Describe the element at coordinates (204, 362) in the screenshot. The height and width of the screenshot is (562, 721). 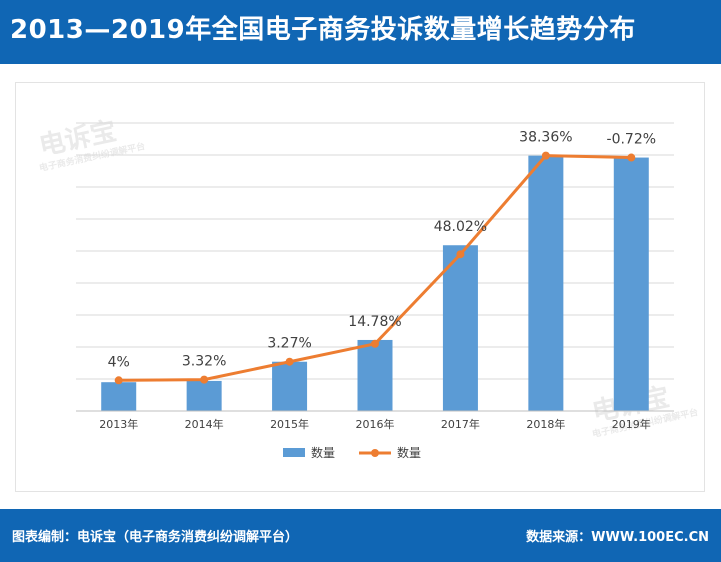
I see `data-label: 3.32%` at that location.